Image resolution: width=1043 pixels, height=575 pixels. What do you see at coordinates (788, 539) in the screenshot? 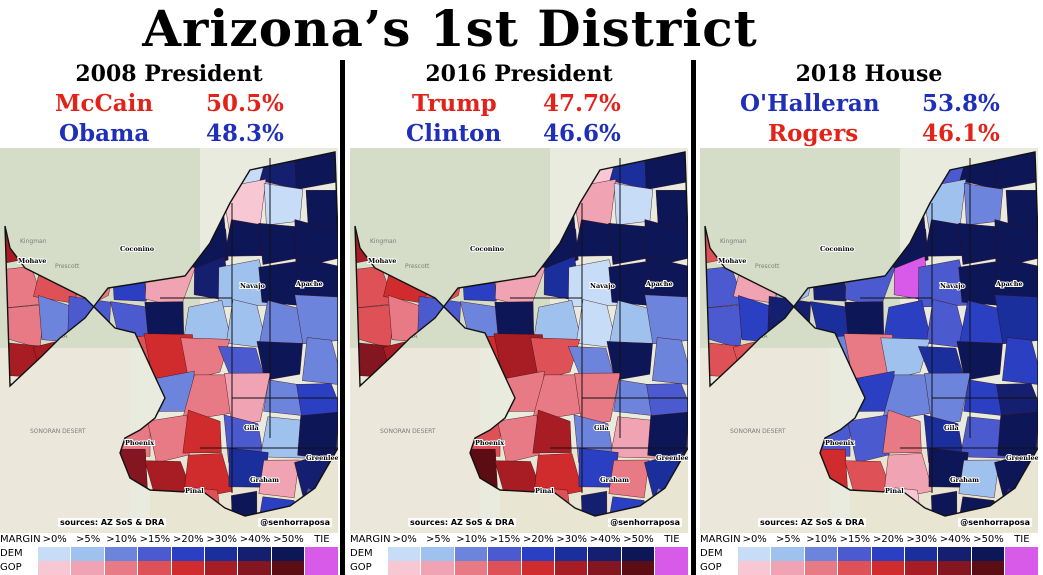
I see `legend-header: >5%` at bounding box center [788, 539].